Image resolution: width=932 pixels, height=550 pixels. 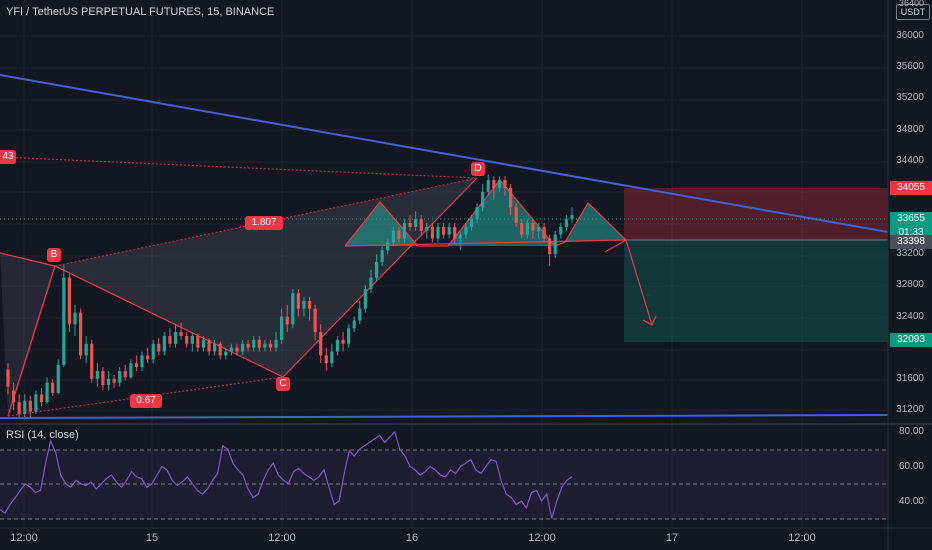 I want to click on ratio-ac-label: 0.67, so click(x=146, y=401).